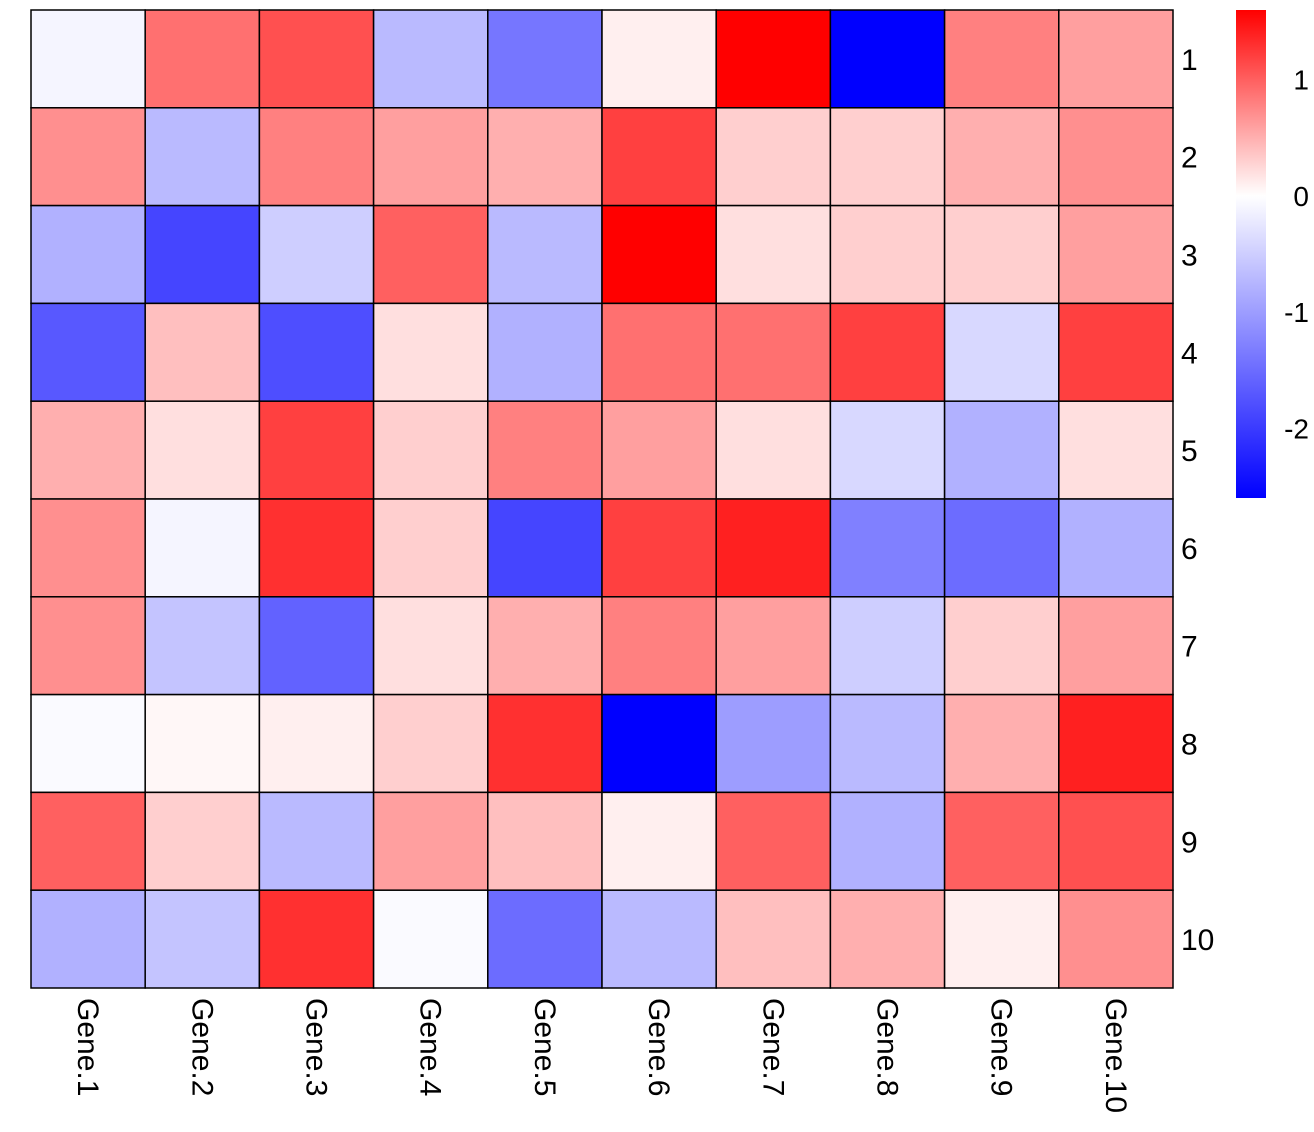 The image size is (1314, 1132). I want to click on column-label: Gene.7, so click(772, 1047).